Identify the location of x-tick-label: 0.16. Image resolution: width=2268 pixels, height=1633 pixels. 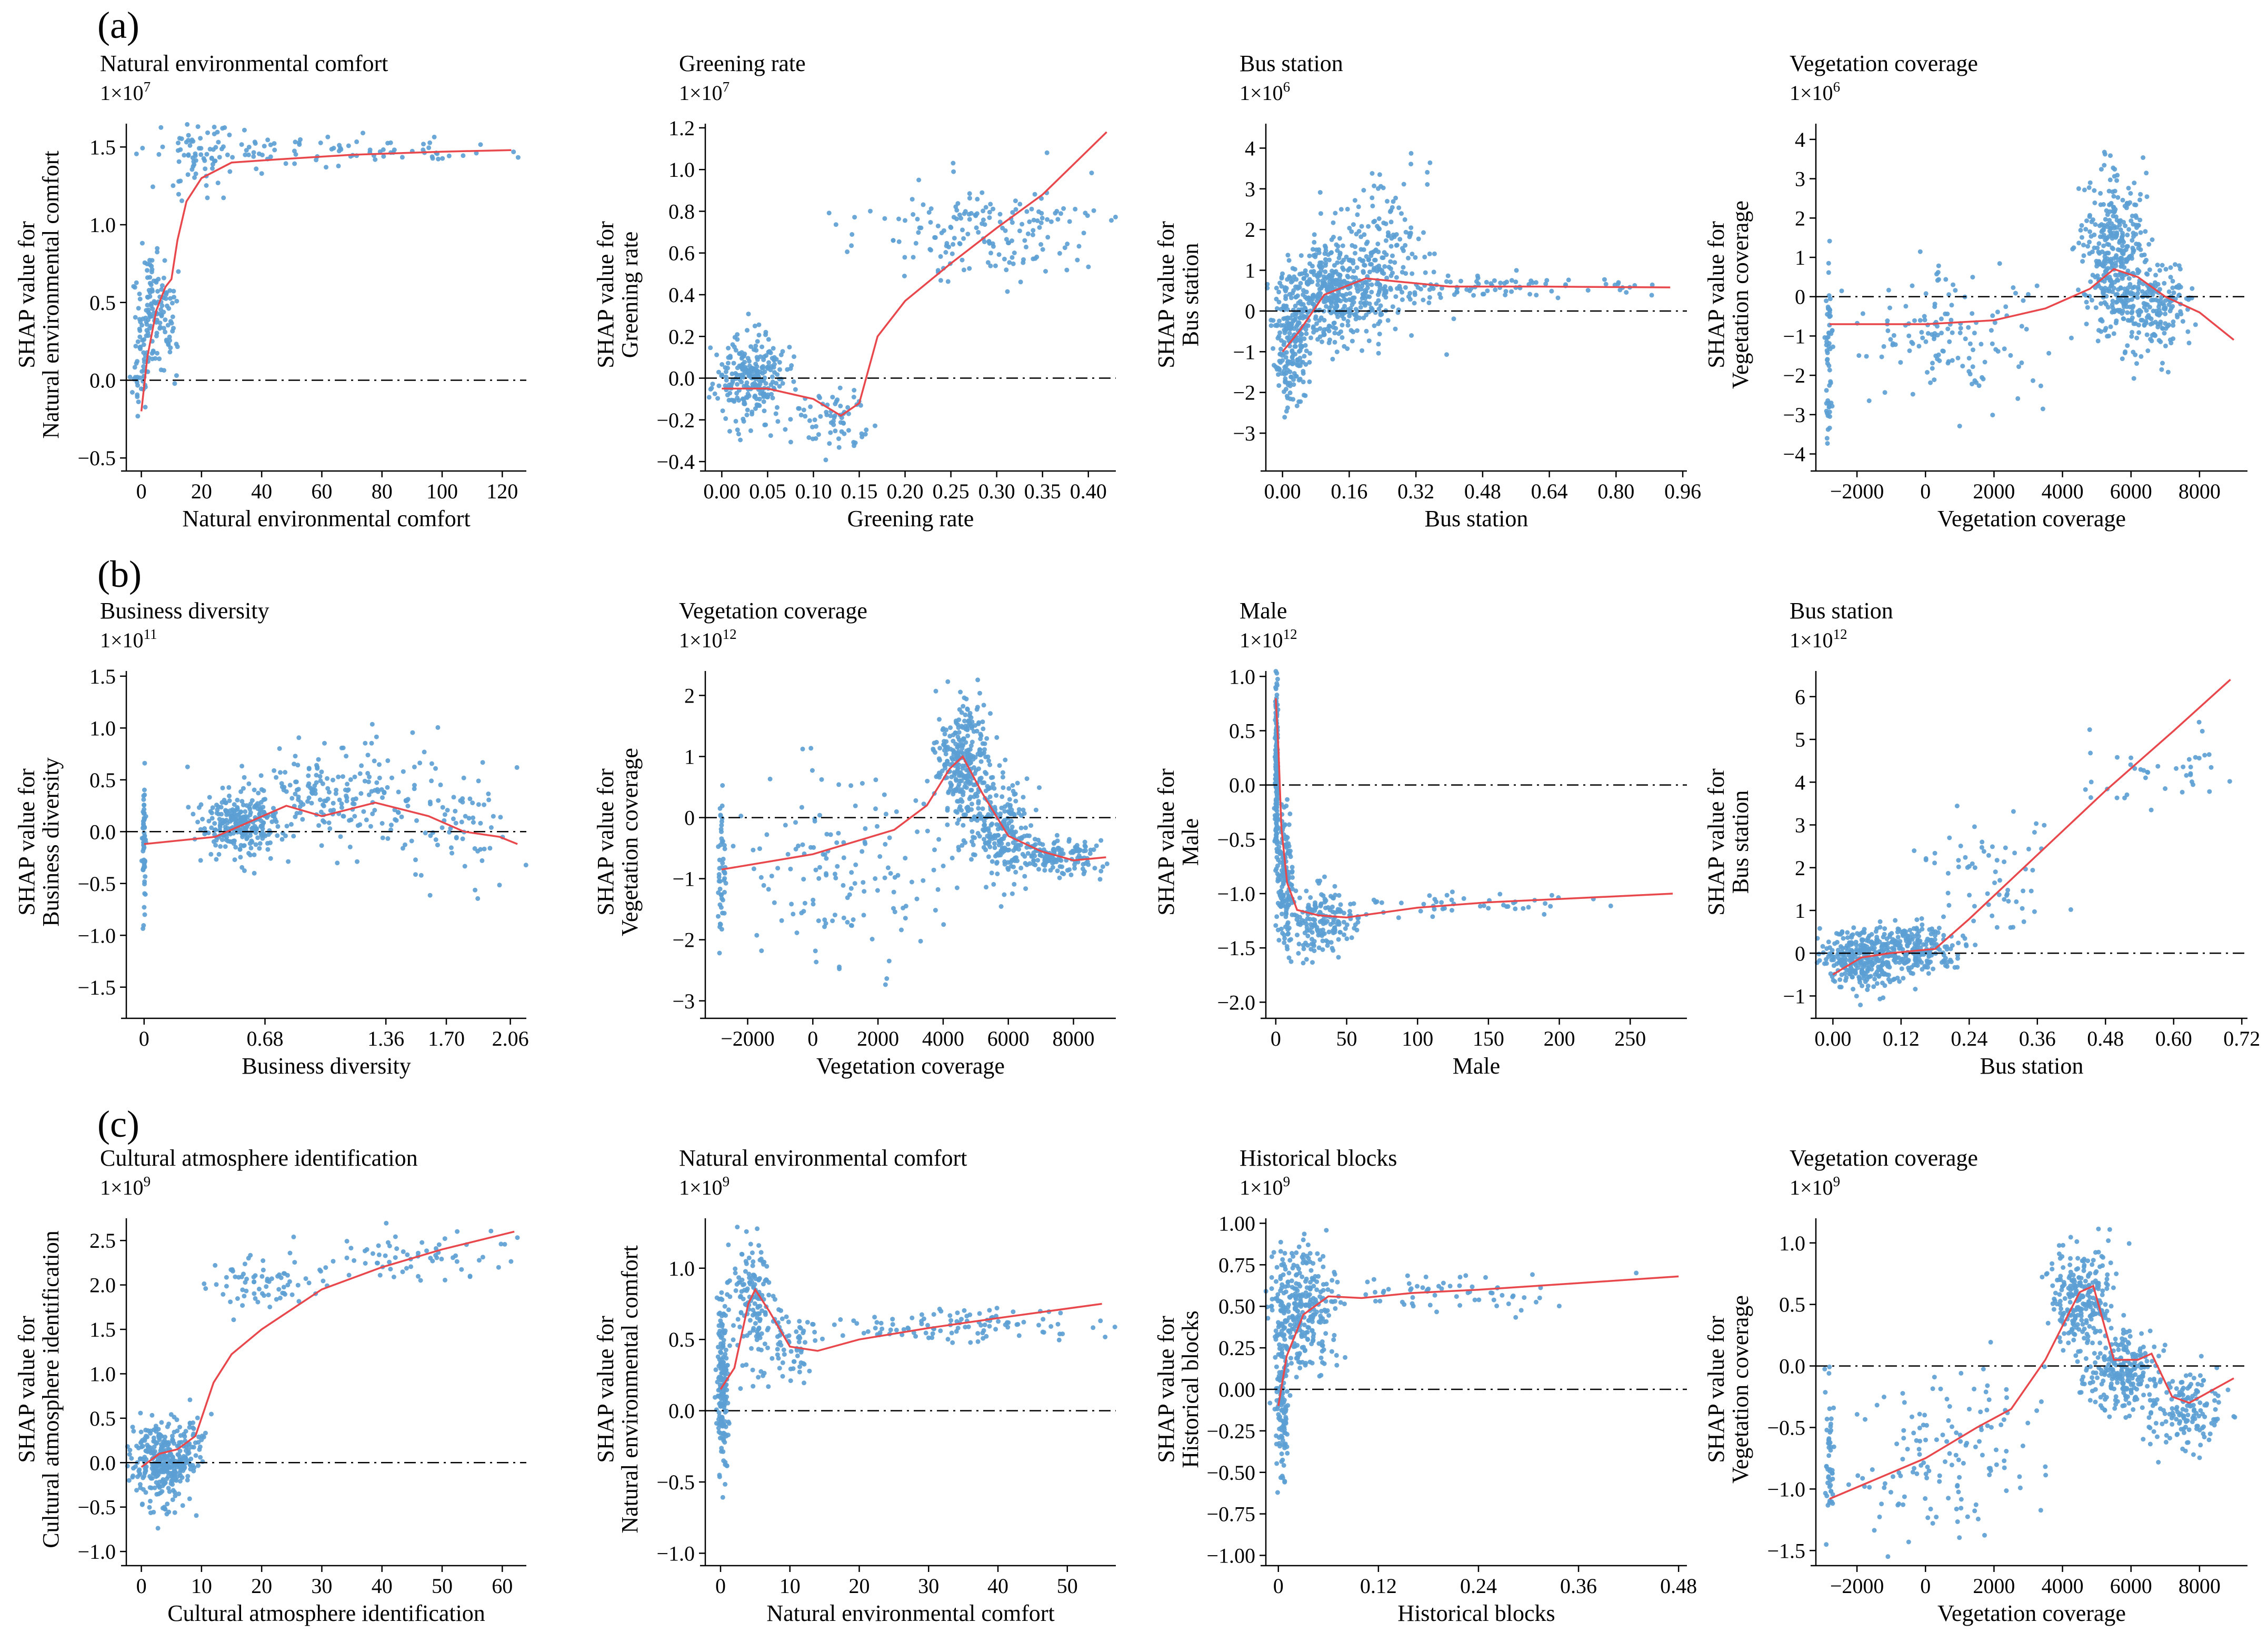
(1349, 491).